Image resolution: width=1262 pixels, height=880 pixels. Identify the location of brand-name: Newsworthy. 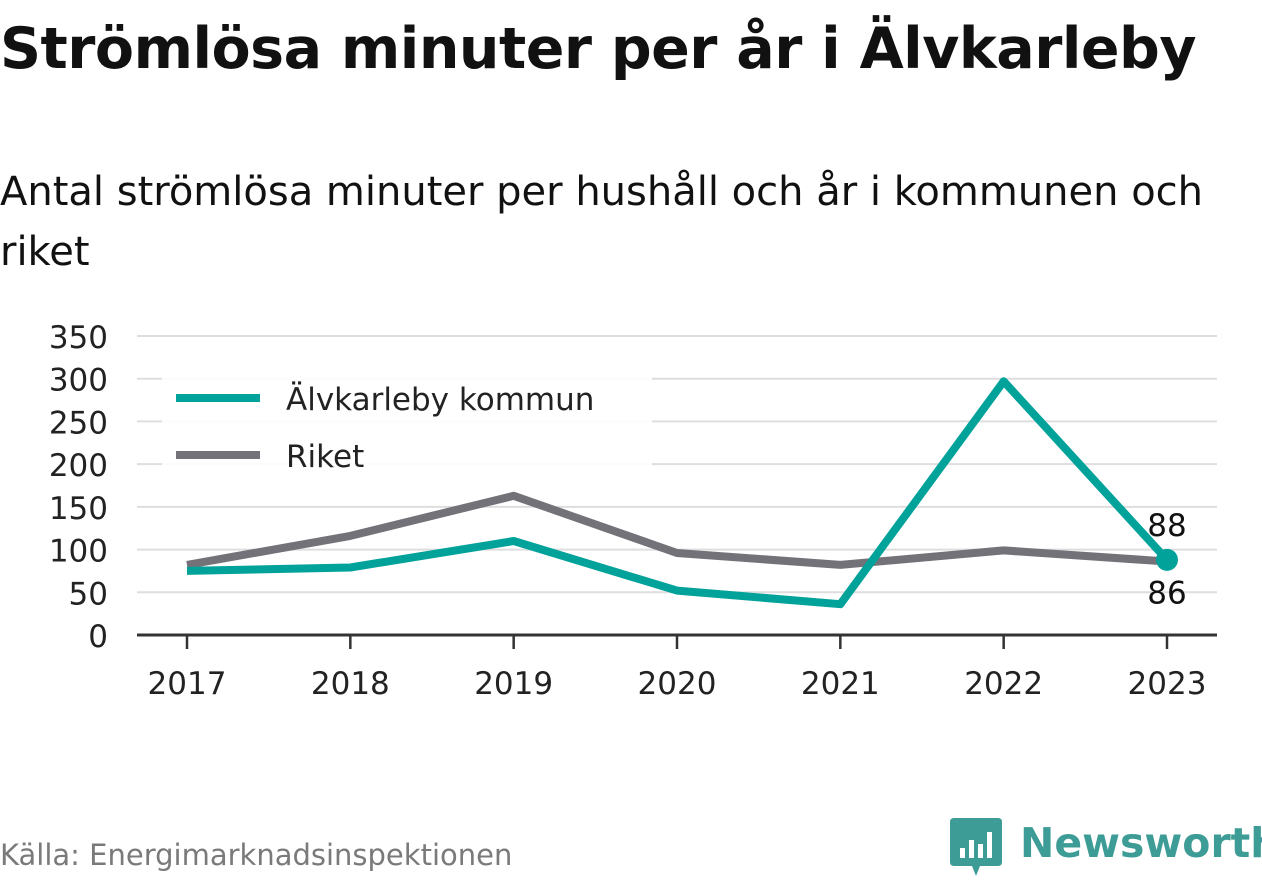
(1141, 843).